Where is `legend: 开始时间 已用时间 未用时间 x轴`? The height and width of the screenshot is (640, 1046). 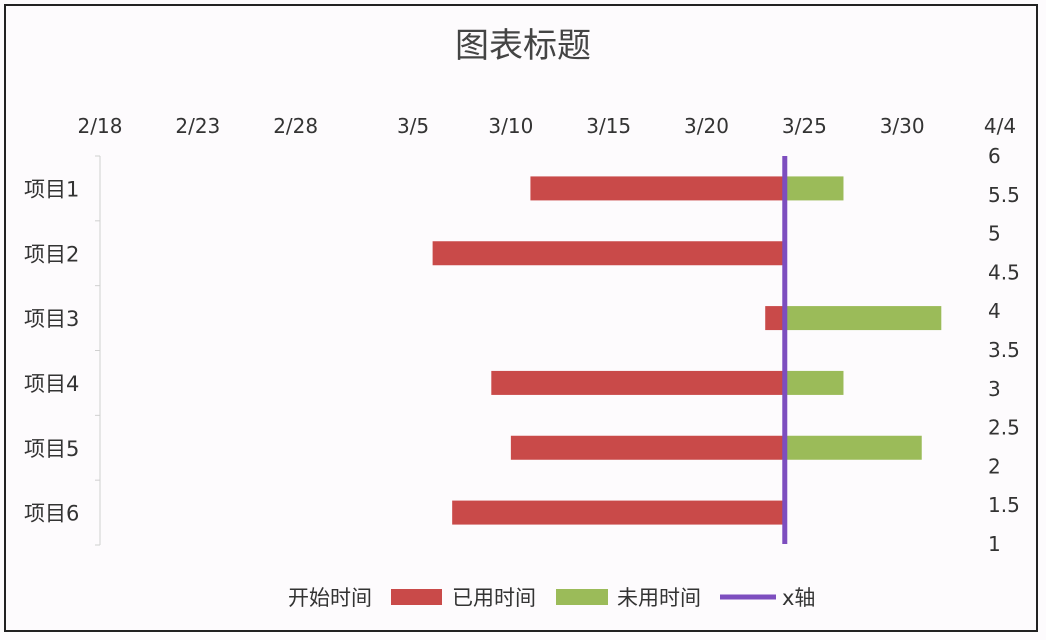 legend: 开始时间 已用时间 未用时间 x轴 is located at coordinates (551, 598).